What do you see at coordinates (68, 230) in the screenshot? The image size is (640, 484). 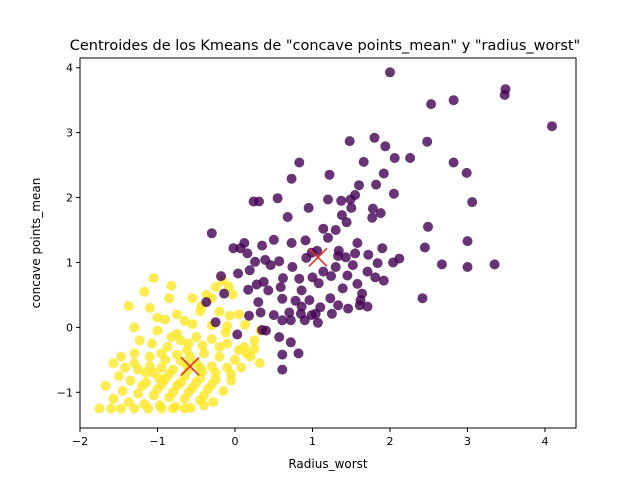 I see `y-axis-ticks: −1 0 1 2 3 4` at bounding box center [68, 230].